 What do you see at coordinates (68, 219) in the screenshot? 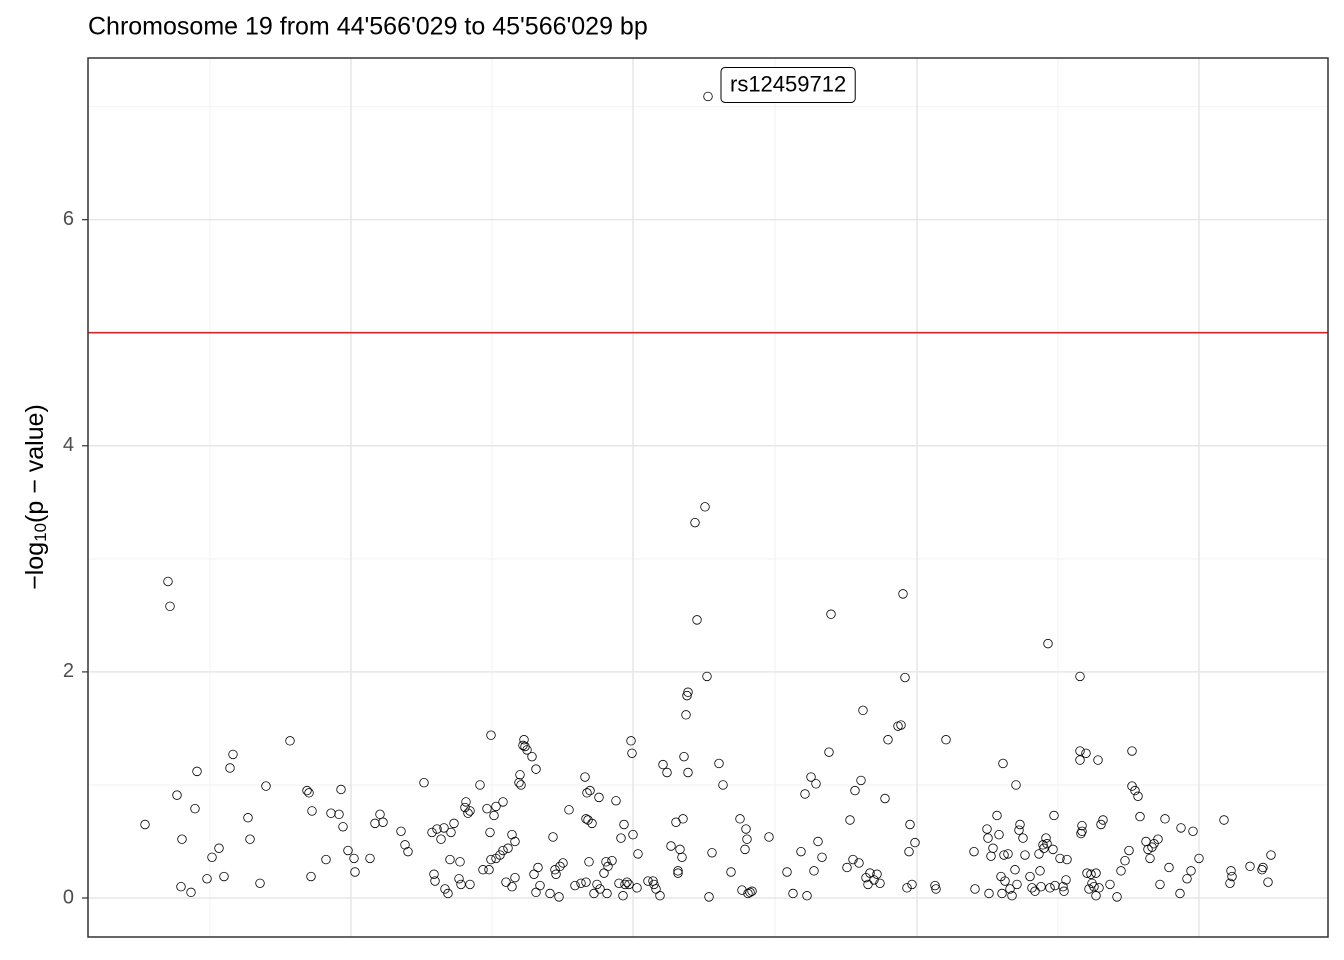
I see `y-tick-label: 6` at bounding box center [68, 219].